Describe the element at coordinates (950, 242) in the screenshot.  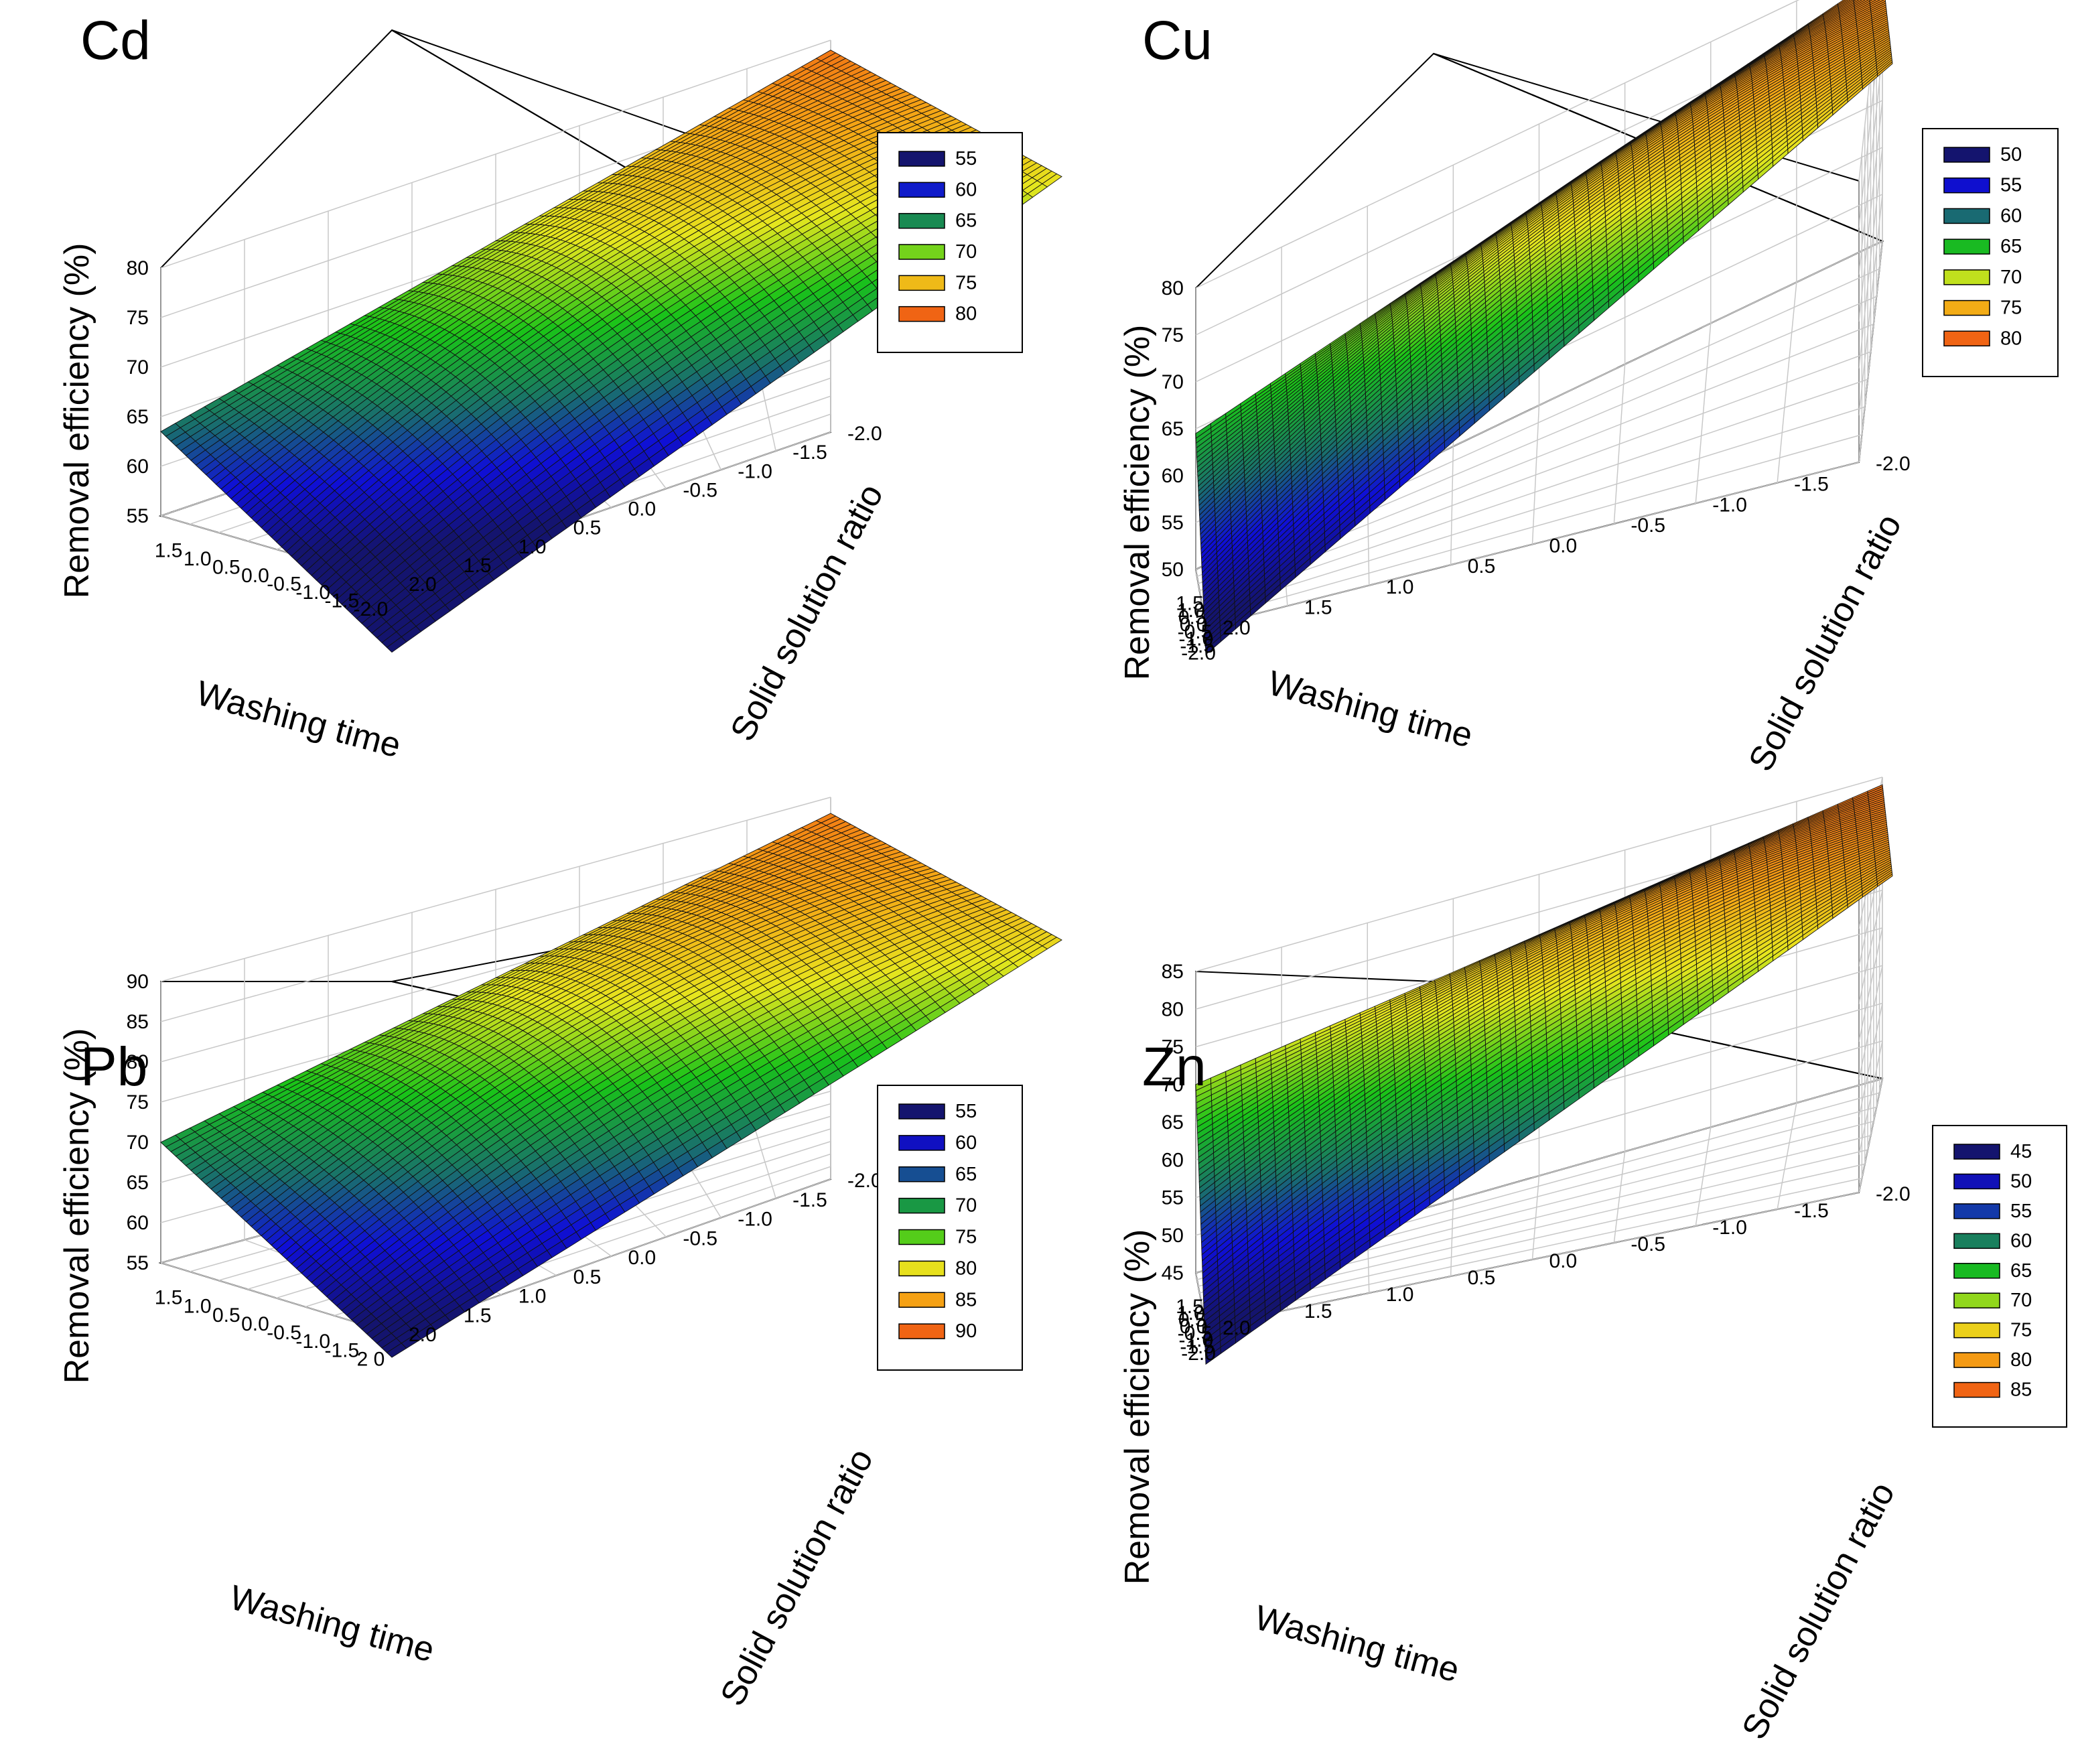
I see `legend: 55 60 65 70 75 80` at that location.